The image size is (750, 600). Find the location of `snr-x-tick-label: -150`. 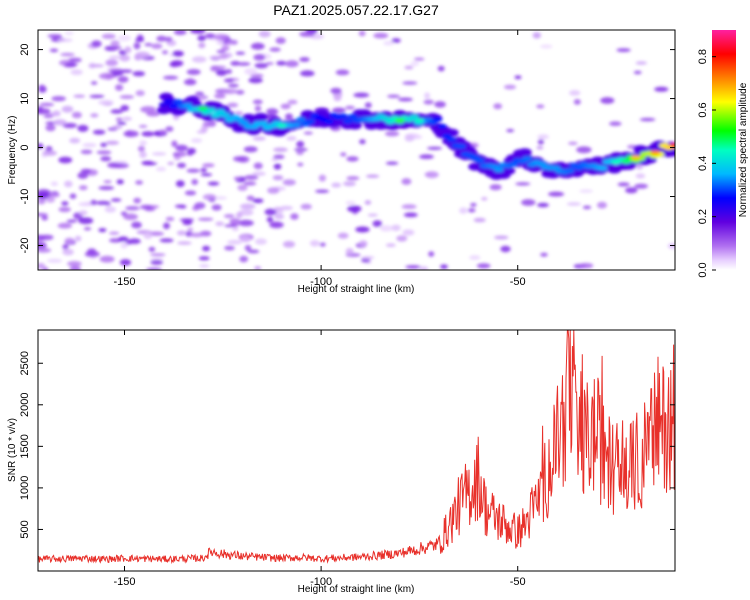

snr-x-tick-label: -150 is located at coordinates (124, 582).